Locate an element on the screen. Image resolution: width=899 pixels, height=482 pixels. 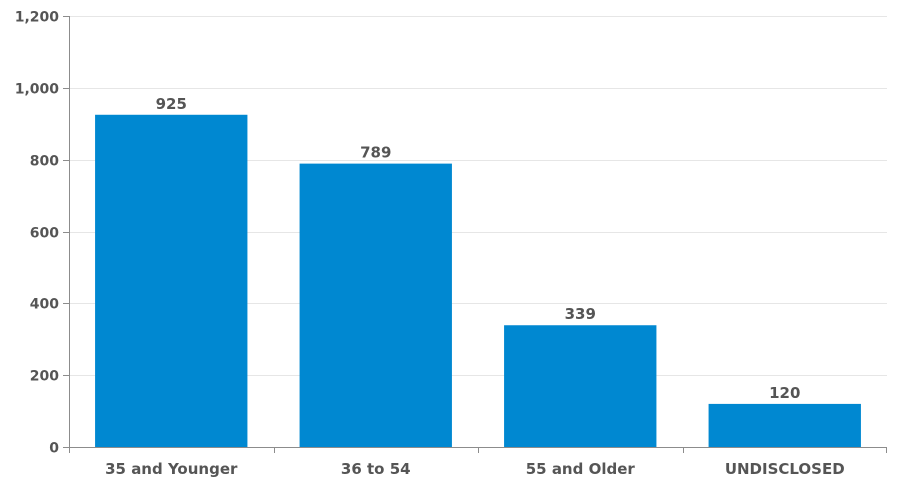
x-tick-label: 55 and Older is located at coordinates (581, 469).